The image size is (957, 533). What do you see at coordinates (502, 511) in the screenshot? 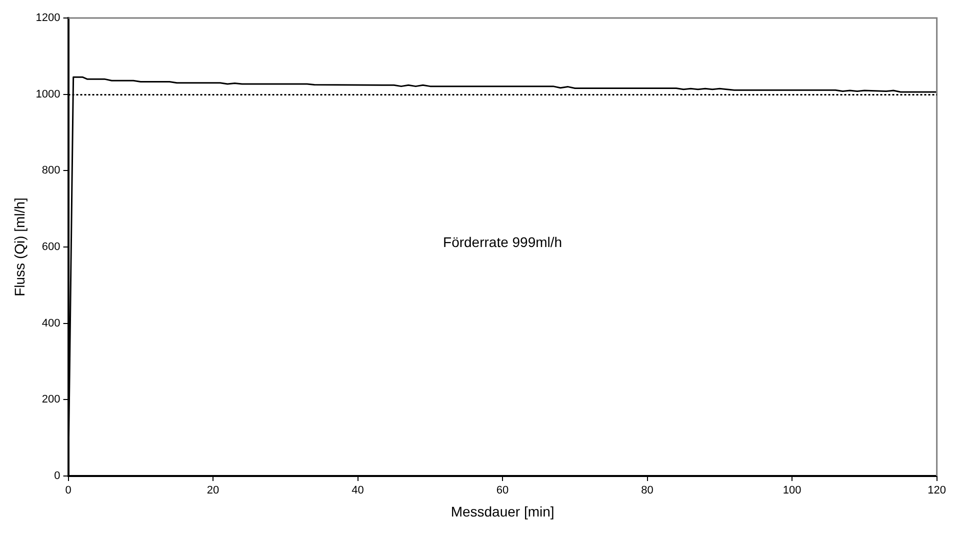
I see `x-axis-title: Messdauer [min]` at bounding box center [502, 511].